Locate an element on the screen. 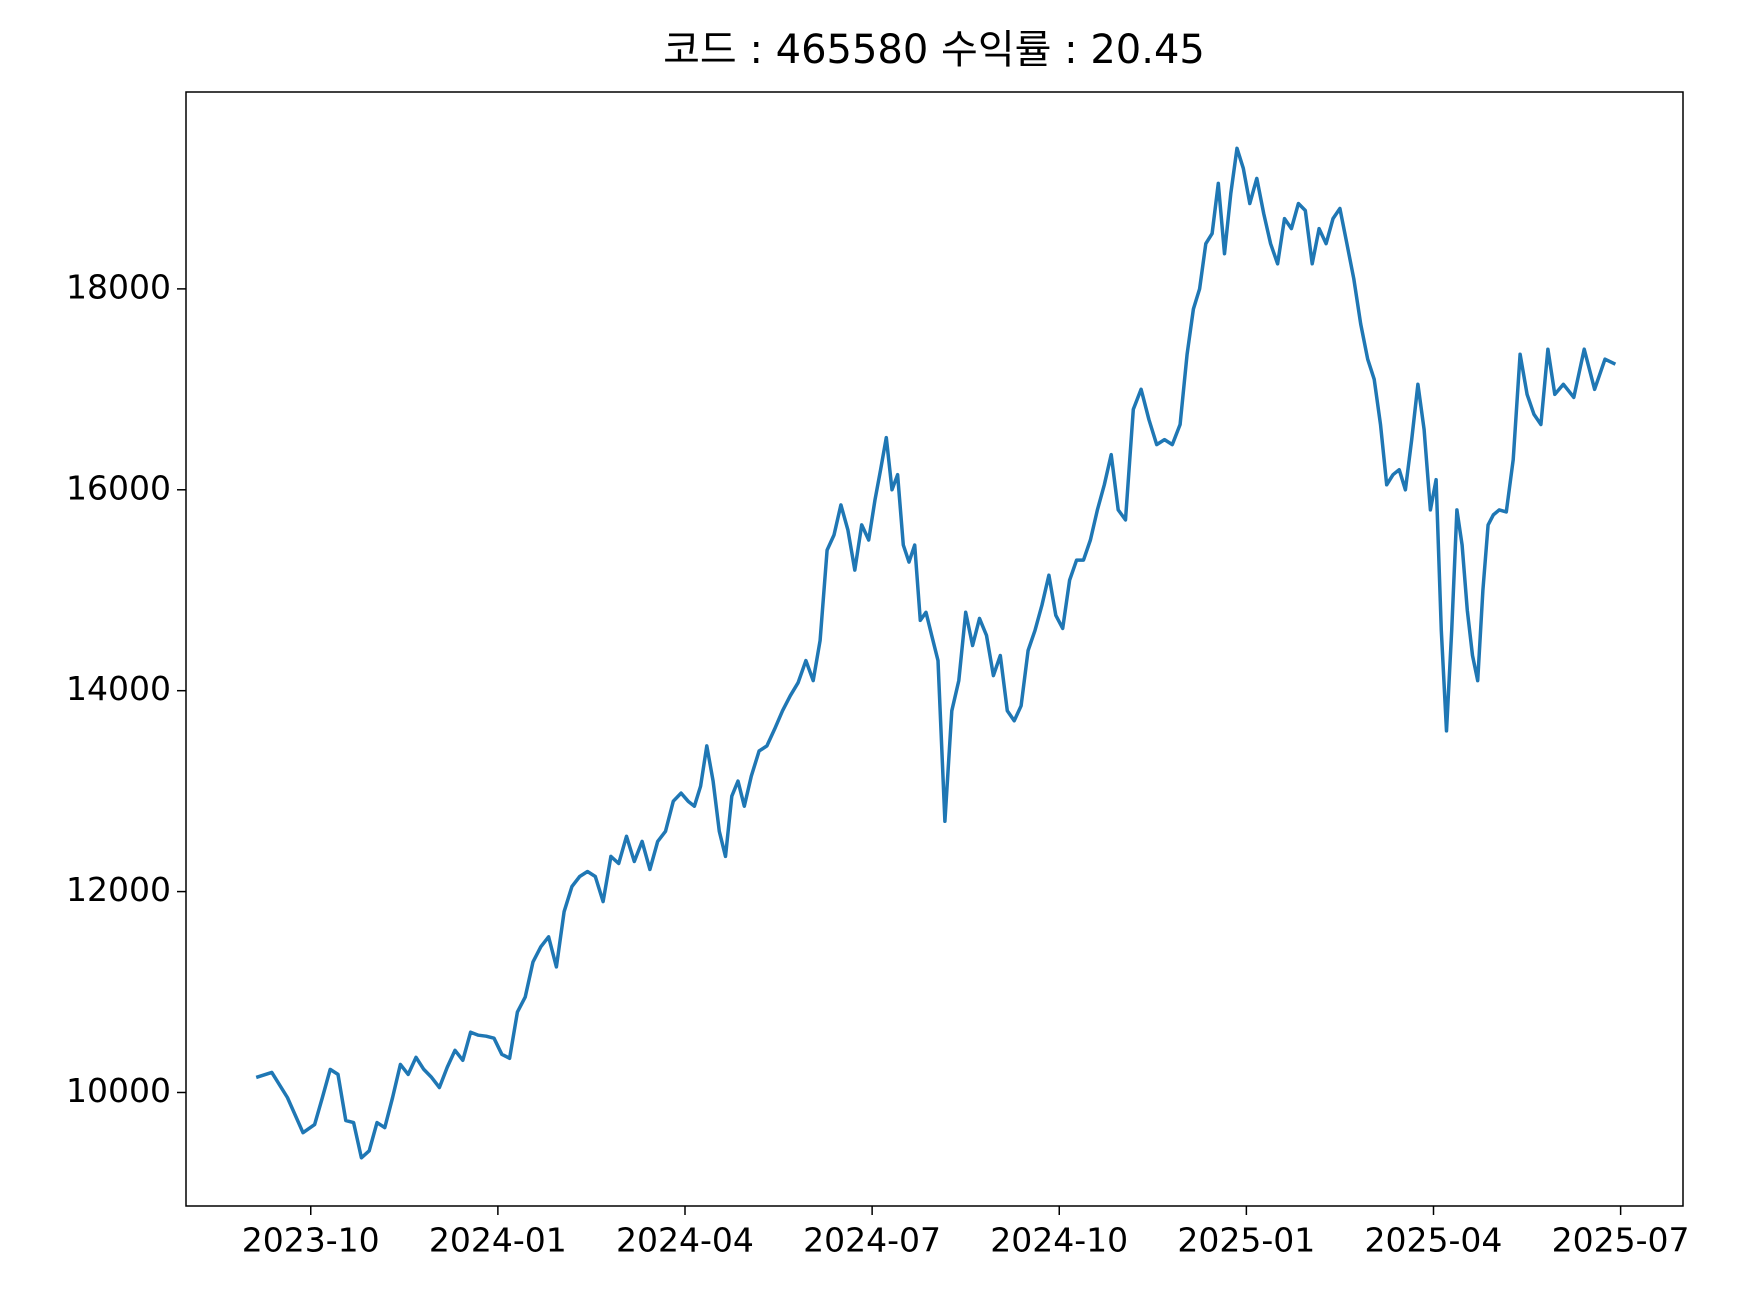  y-tick-label: 16000 is located at coordinates (118, 487).